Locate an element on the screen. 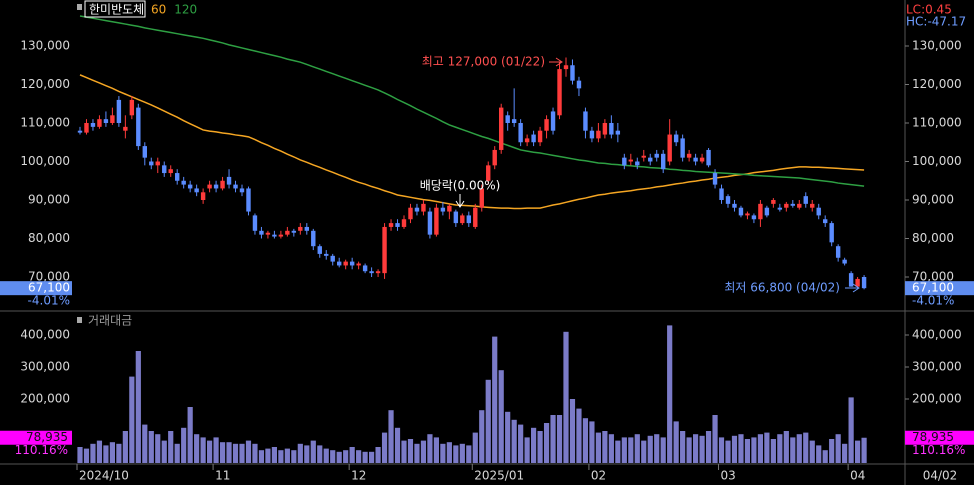 This screenshot has height=485, width=974. y-tick-label: 120,000 is located at coordinates (45, 84).